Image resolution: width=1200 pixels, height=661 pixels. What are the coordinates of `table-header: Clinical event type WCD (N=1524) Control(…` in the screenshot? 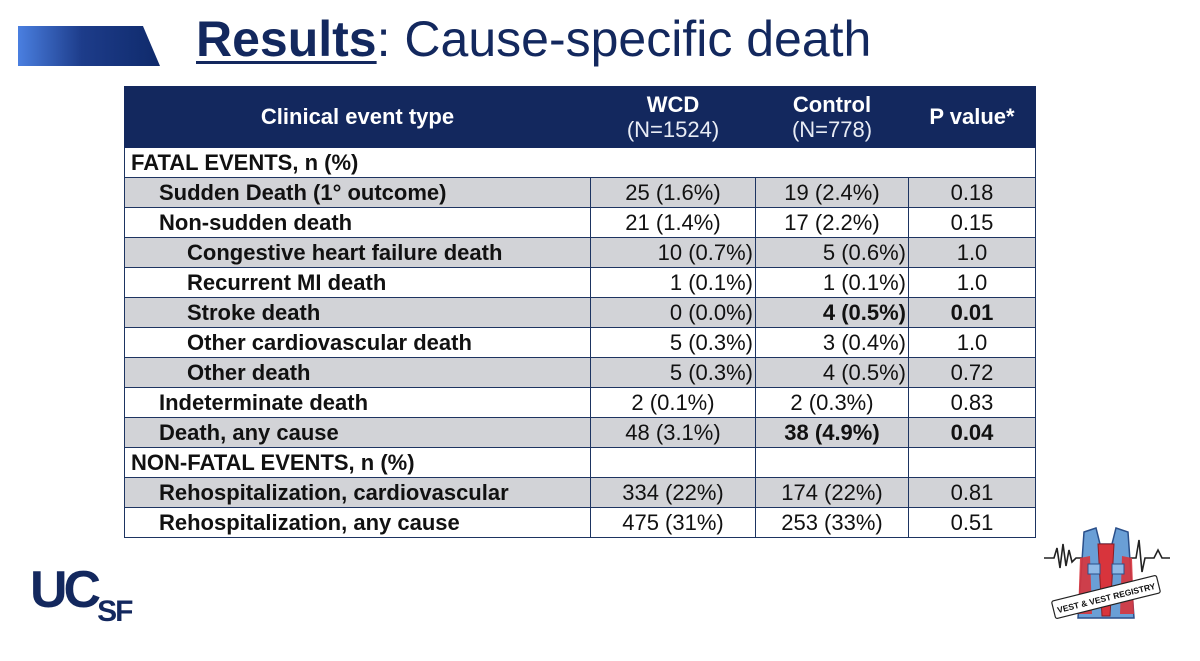 It's located at (580, 117).